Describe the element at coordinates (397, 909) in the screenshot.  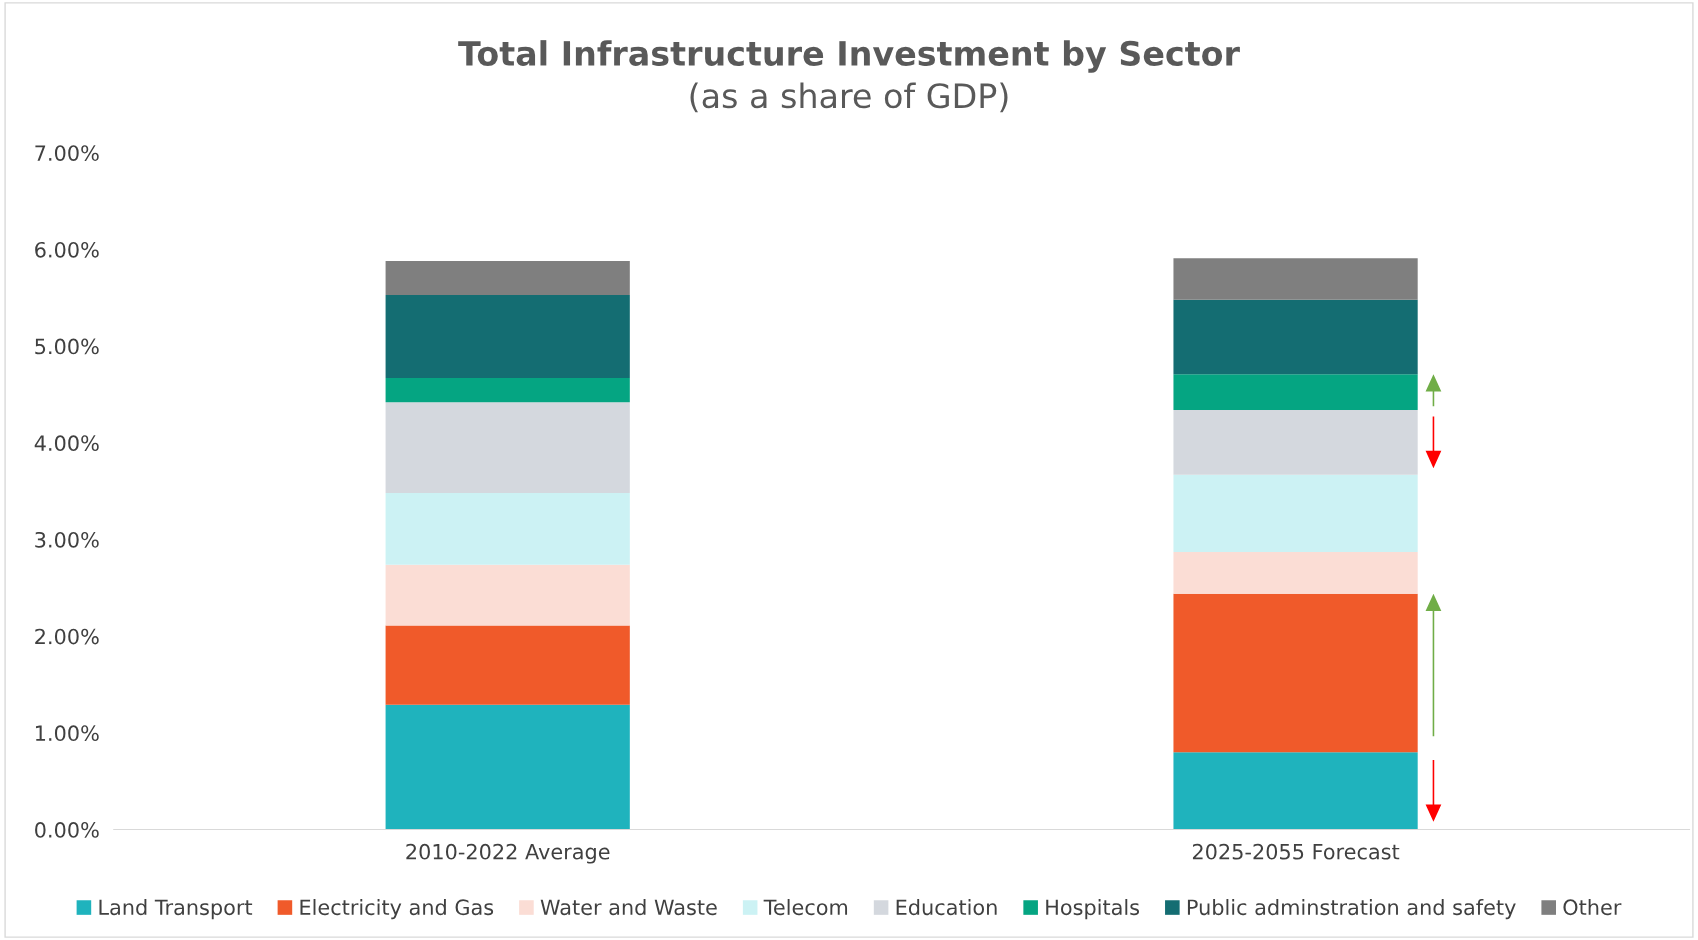
I see `legend-label: Electricity and Gas` at that location.